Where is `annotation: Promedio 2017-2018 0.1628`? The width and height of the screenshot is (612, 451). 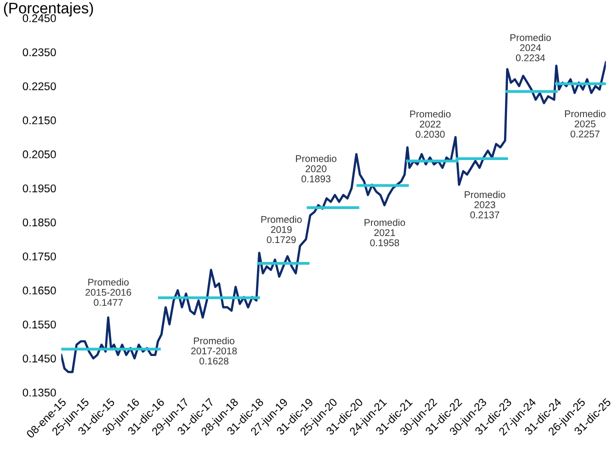 annotation: Promedio 2017-2018 0.1628 is located at coordinates (214, 350).